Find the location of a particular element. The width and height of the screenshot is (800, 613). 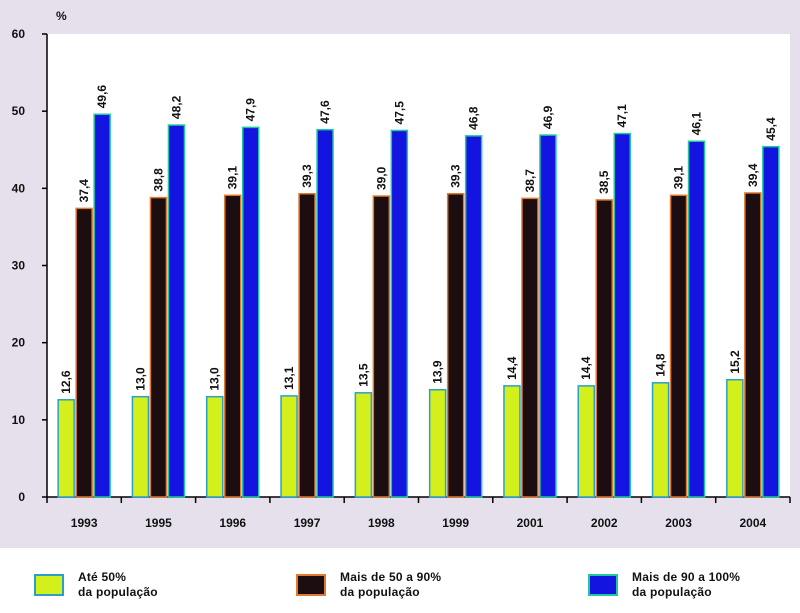

data-label-series-1-2001: 14,4 is located at coordinates (512, 368).